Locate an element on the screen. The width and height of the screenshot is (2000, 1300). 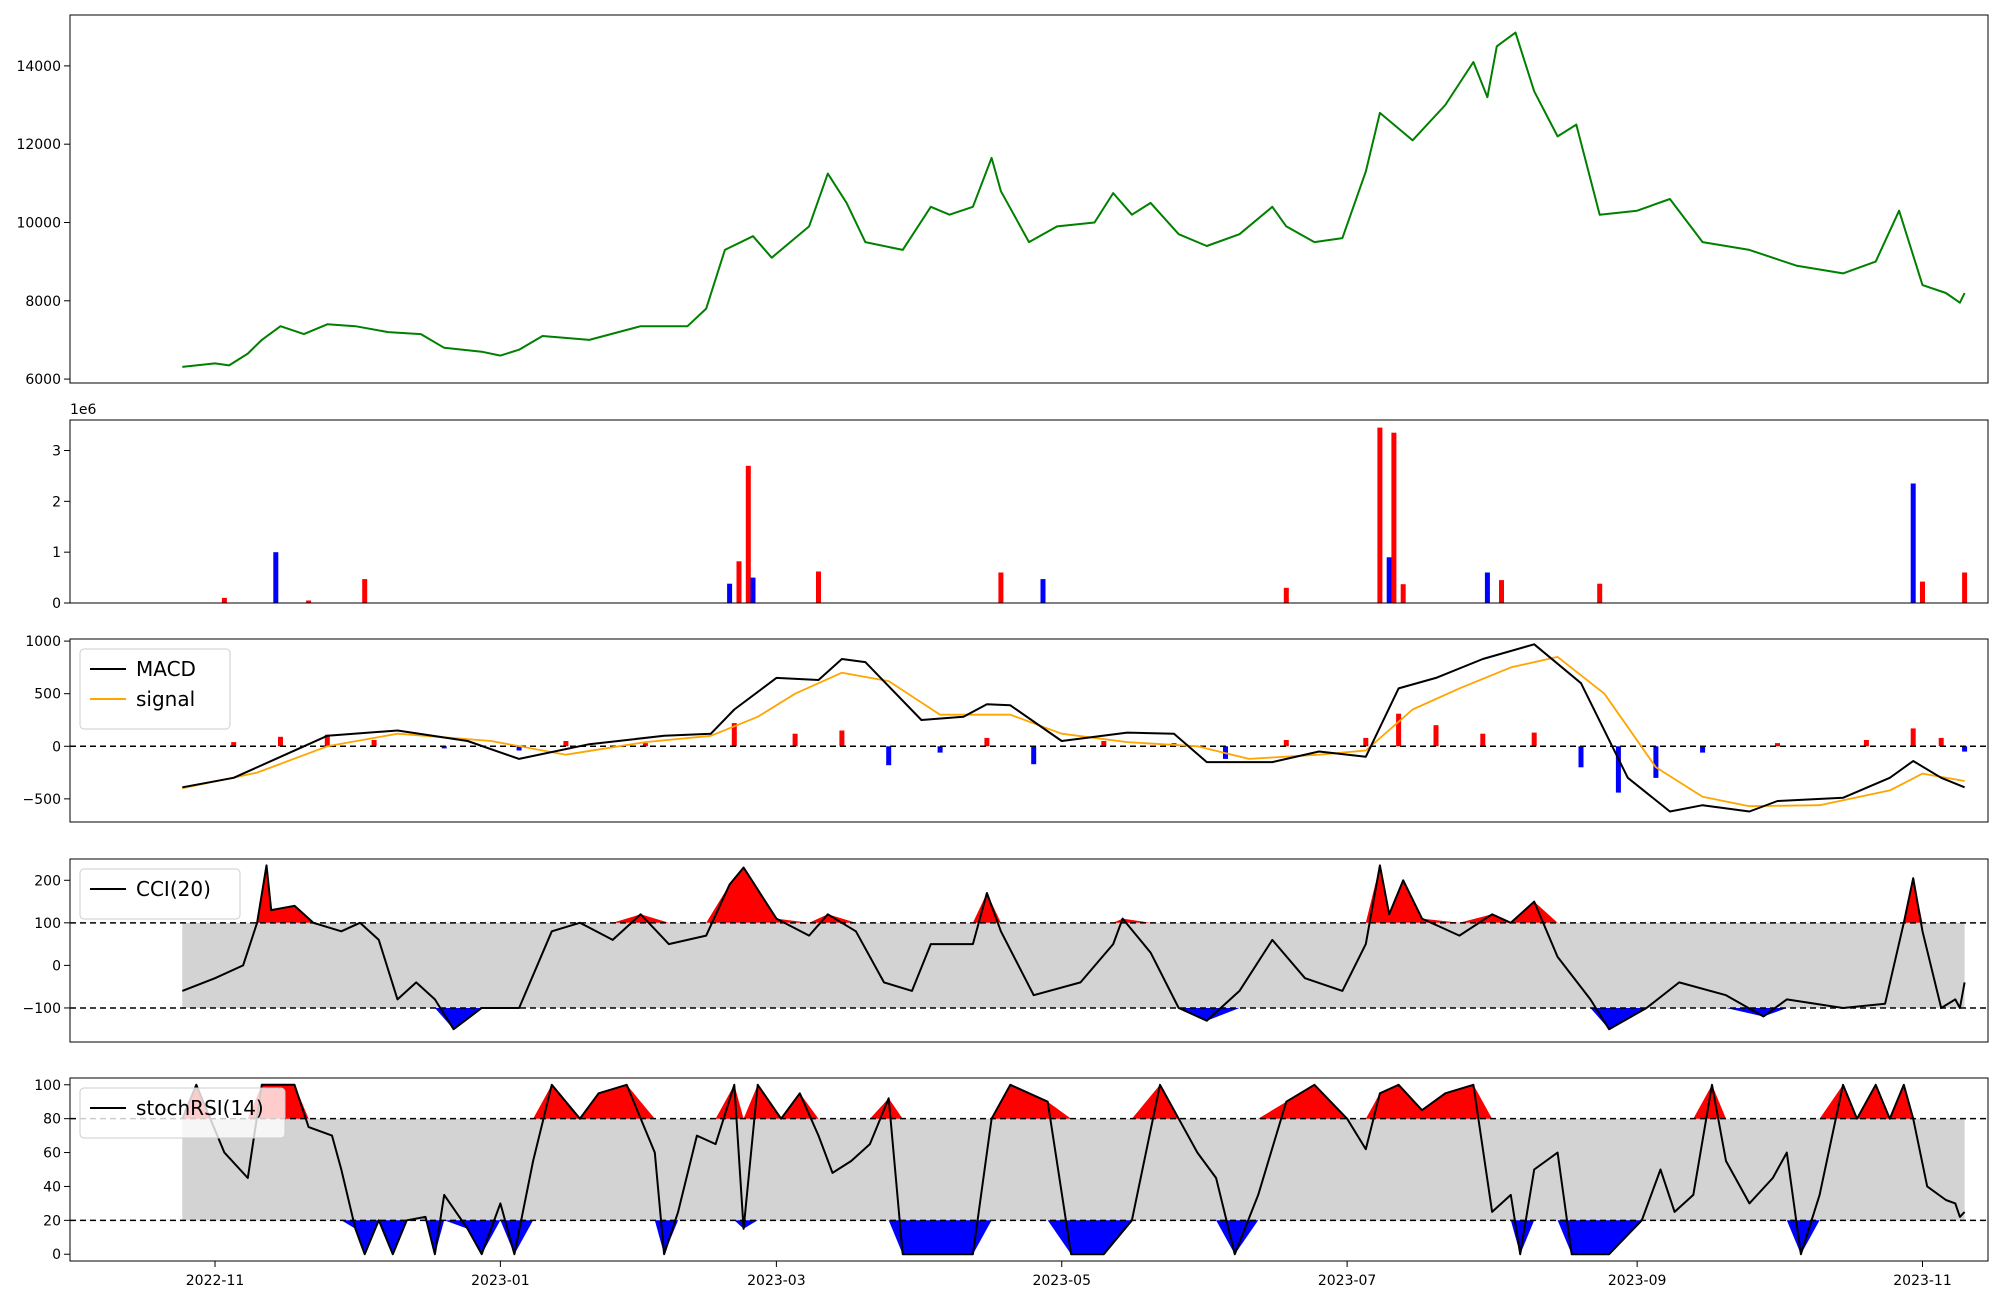
y-tick-label: 6000 is located at coordinates (43, 380).